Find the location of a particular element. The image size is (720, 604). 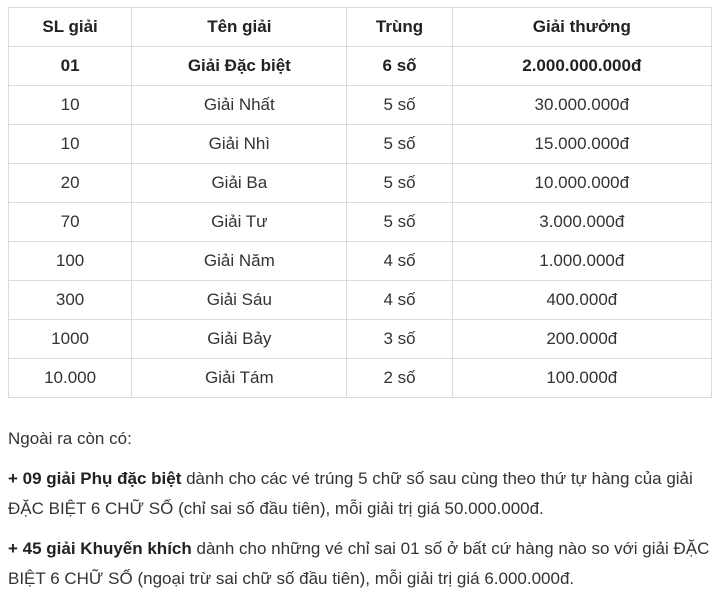

cell-prize-value: 400.000đ is located at coordinates (582, 300).